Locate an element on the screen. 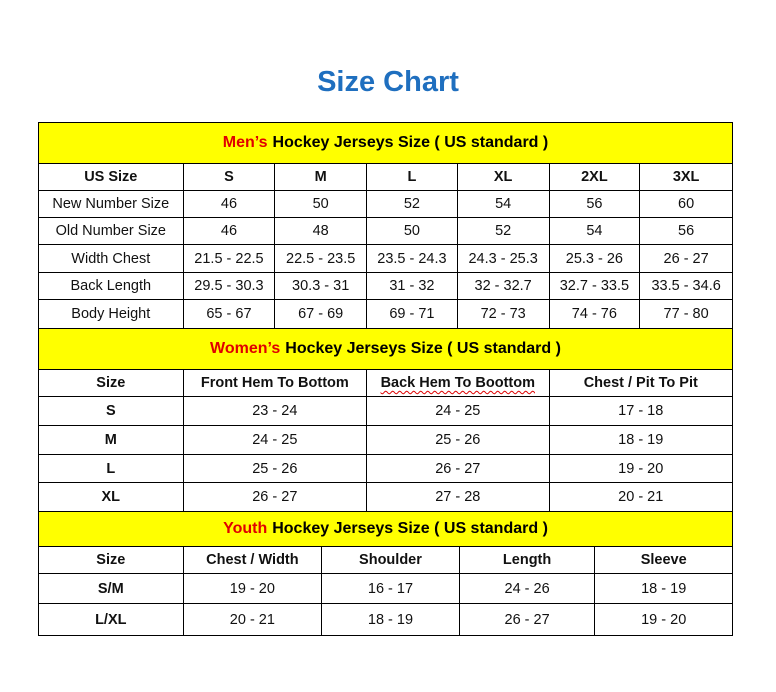 This screenshot has height=692, width=776. table-cell: 17 - 18 is located at coordinates (641, 411).